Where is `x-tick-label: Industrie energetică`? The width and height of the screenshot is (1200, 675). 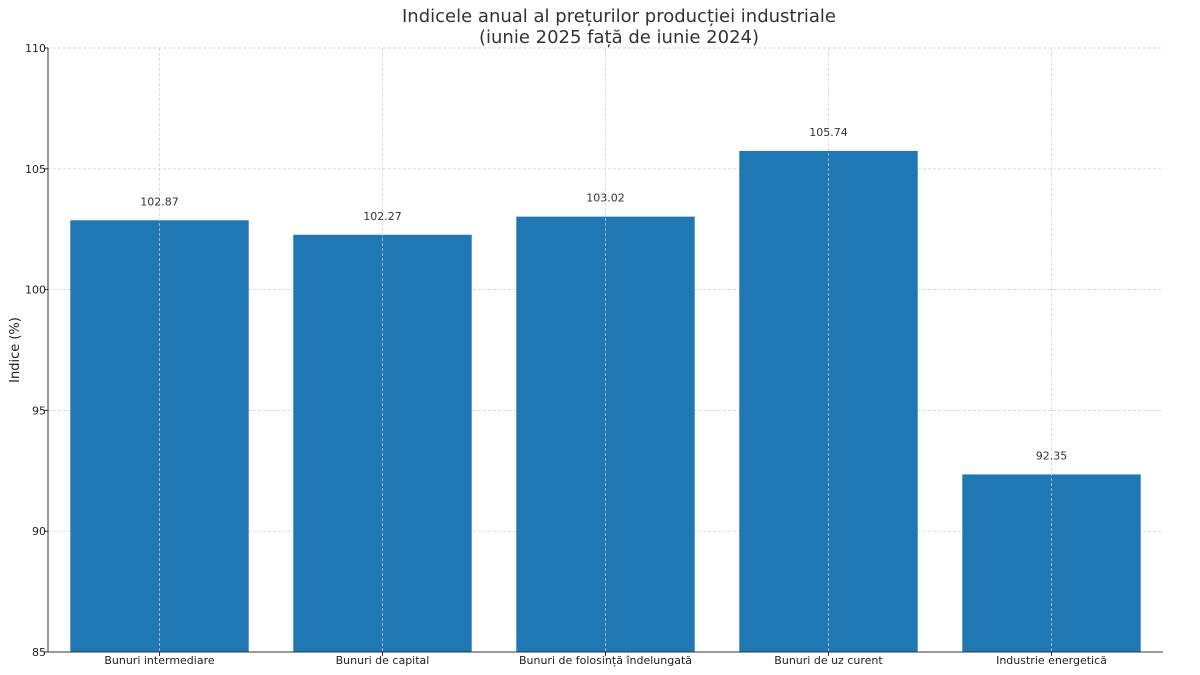 x-tick-label: Industrie energetică is located at coordinates (1051, 660).